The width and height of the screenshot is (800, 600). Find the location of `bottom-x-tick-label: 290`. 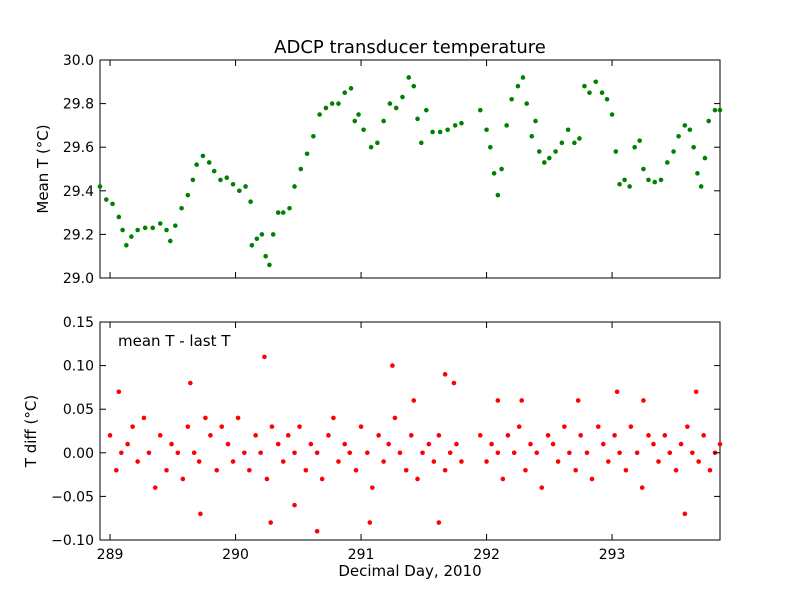

bottom-x-tick-label: 290 is located at coordinates (235, 555).